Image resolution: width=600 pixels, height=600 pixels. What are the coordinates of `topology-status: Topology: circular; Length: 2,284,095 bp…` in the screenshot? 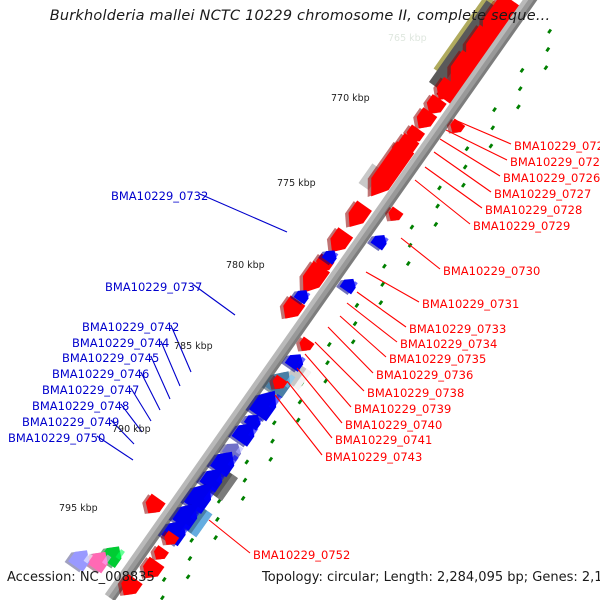 It's located at (431, 577).